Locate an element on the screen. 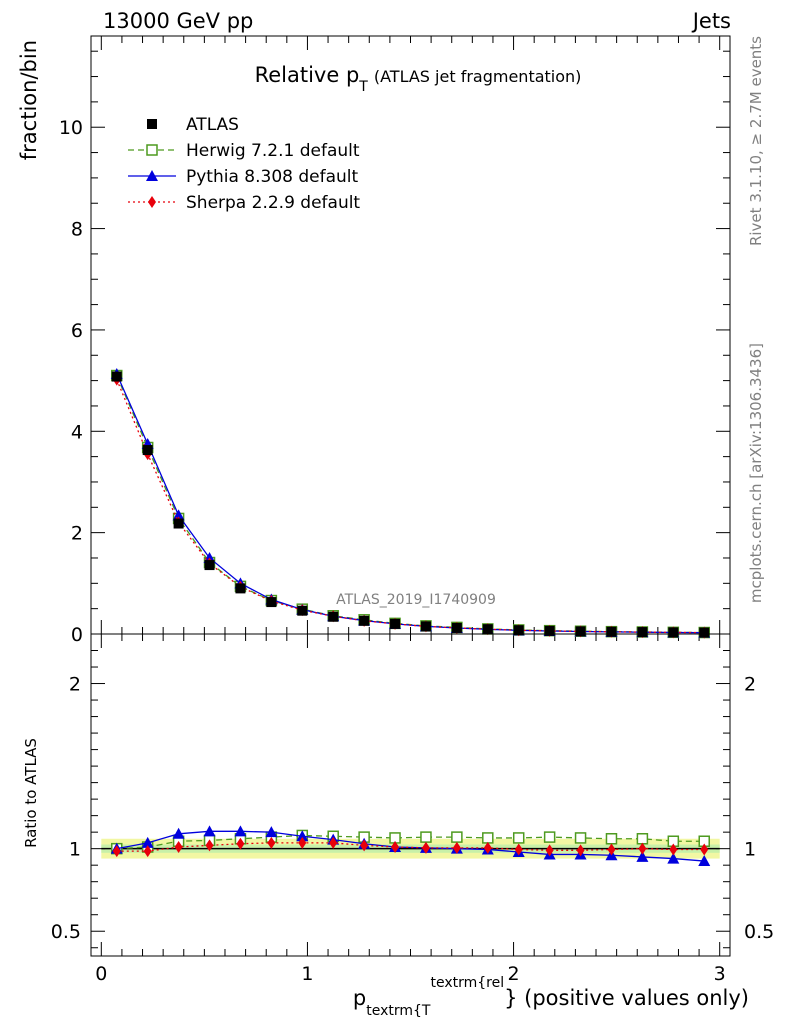 The width and height of the screenshot is (786, 1024). analysis-watermark: ATLAS_2019_I1740909 is located at coordinates (416, 600).